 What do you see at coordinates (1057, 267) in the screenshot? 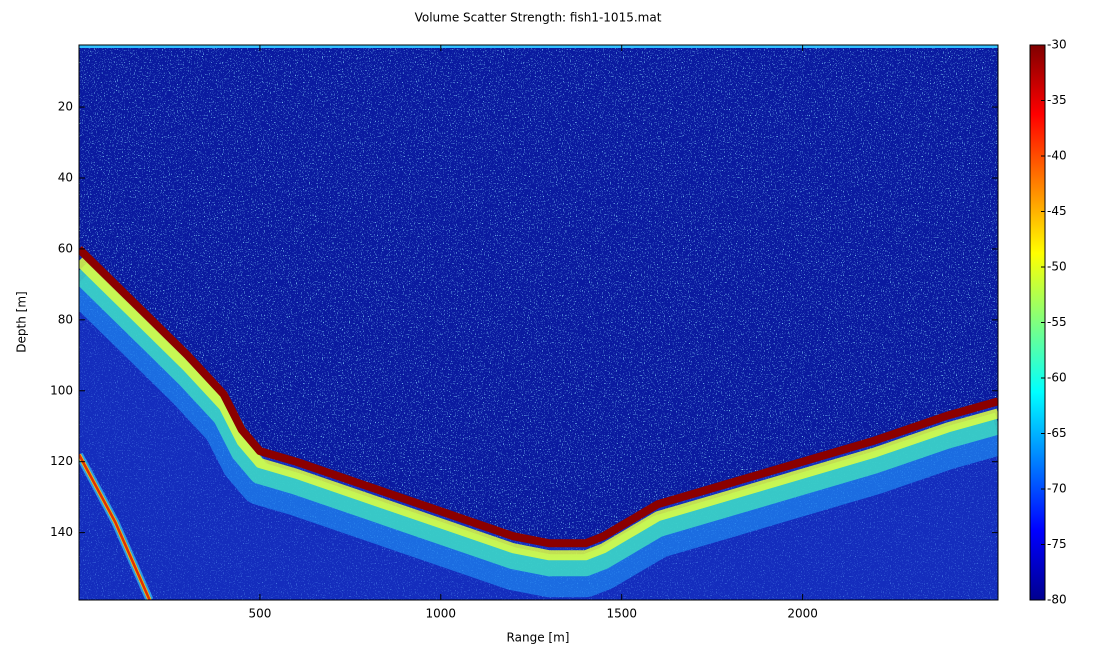
I see `colorbar-tick-label: -50` at bounding box center [1057, 267].